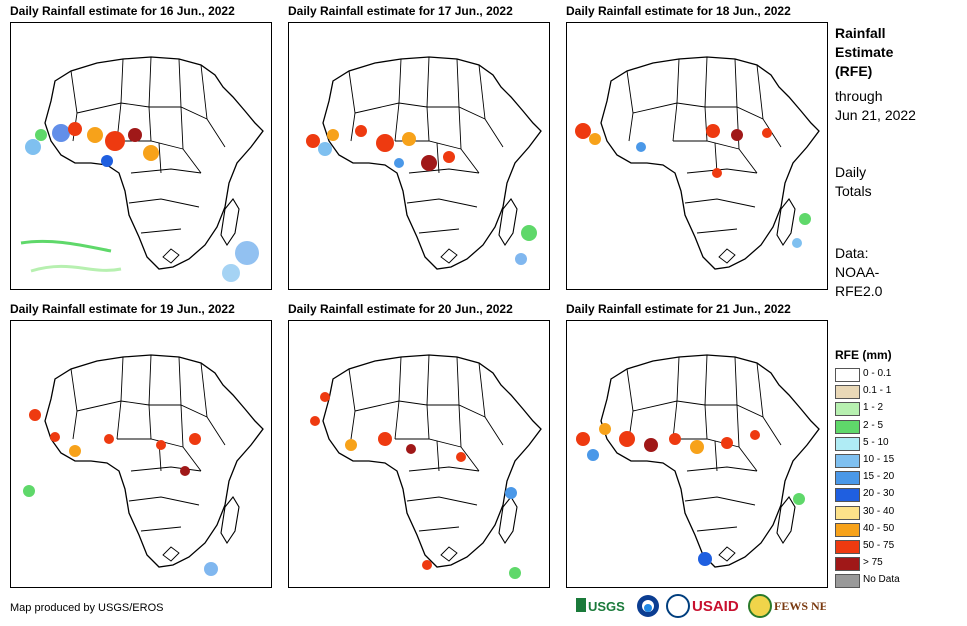  I want to click on credit-text: Map produced by USGS/EROS, so click(87, 608).